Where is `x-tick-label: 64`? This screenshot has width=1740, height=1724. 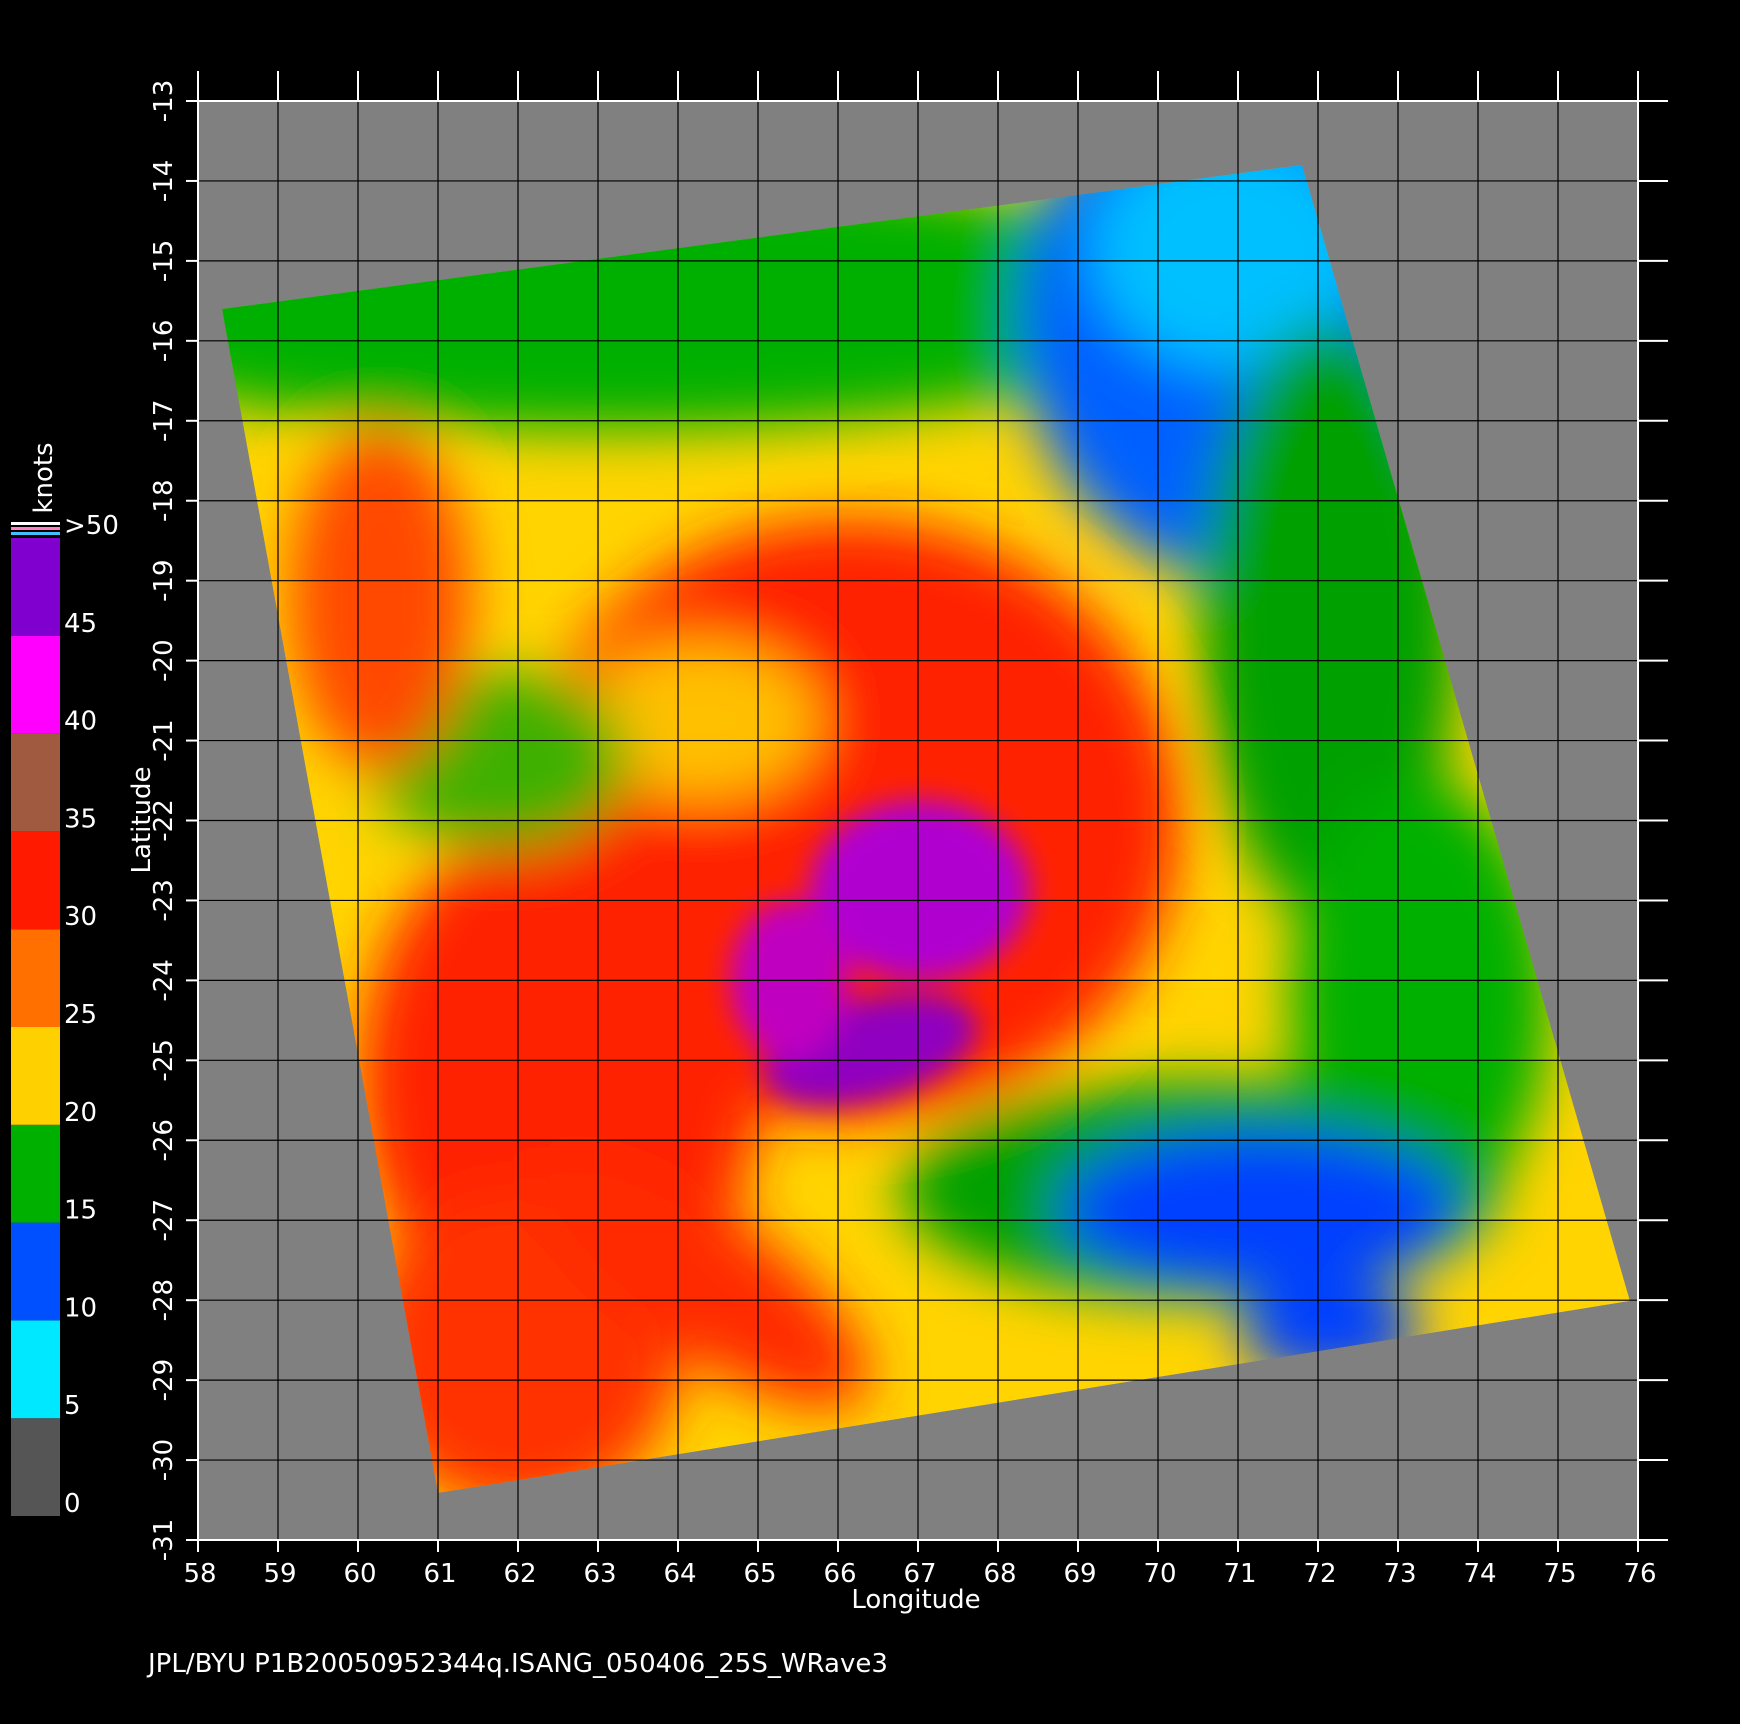 x-tick-label: 64 is located at coordinates (679, 1574).